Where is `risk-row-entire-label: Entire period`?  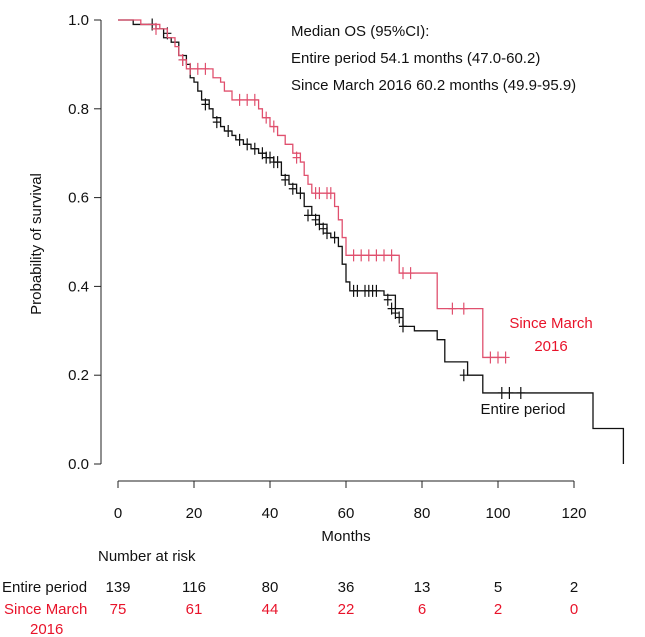 risk-row-entire-label: Entire period is located at coordinates (44, 587).